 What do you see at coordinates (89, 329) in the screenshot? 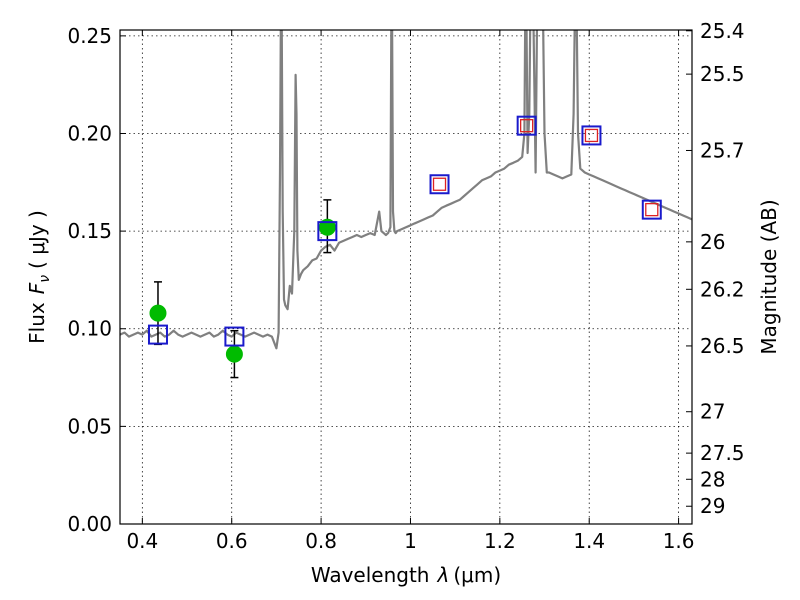
I see `y-tick-label: 0.10` at bounding box center [89, 329].